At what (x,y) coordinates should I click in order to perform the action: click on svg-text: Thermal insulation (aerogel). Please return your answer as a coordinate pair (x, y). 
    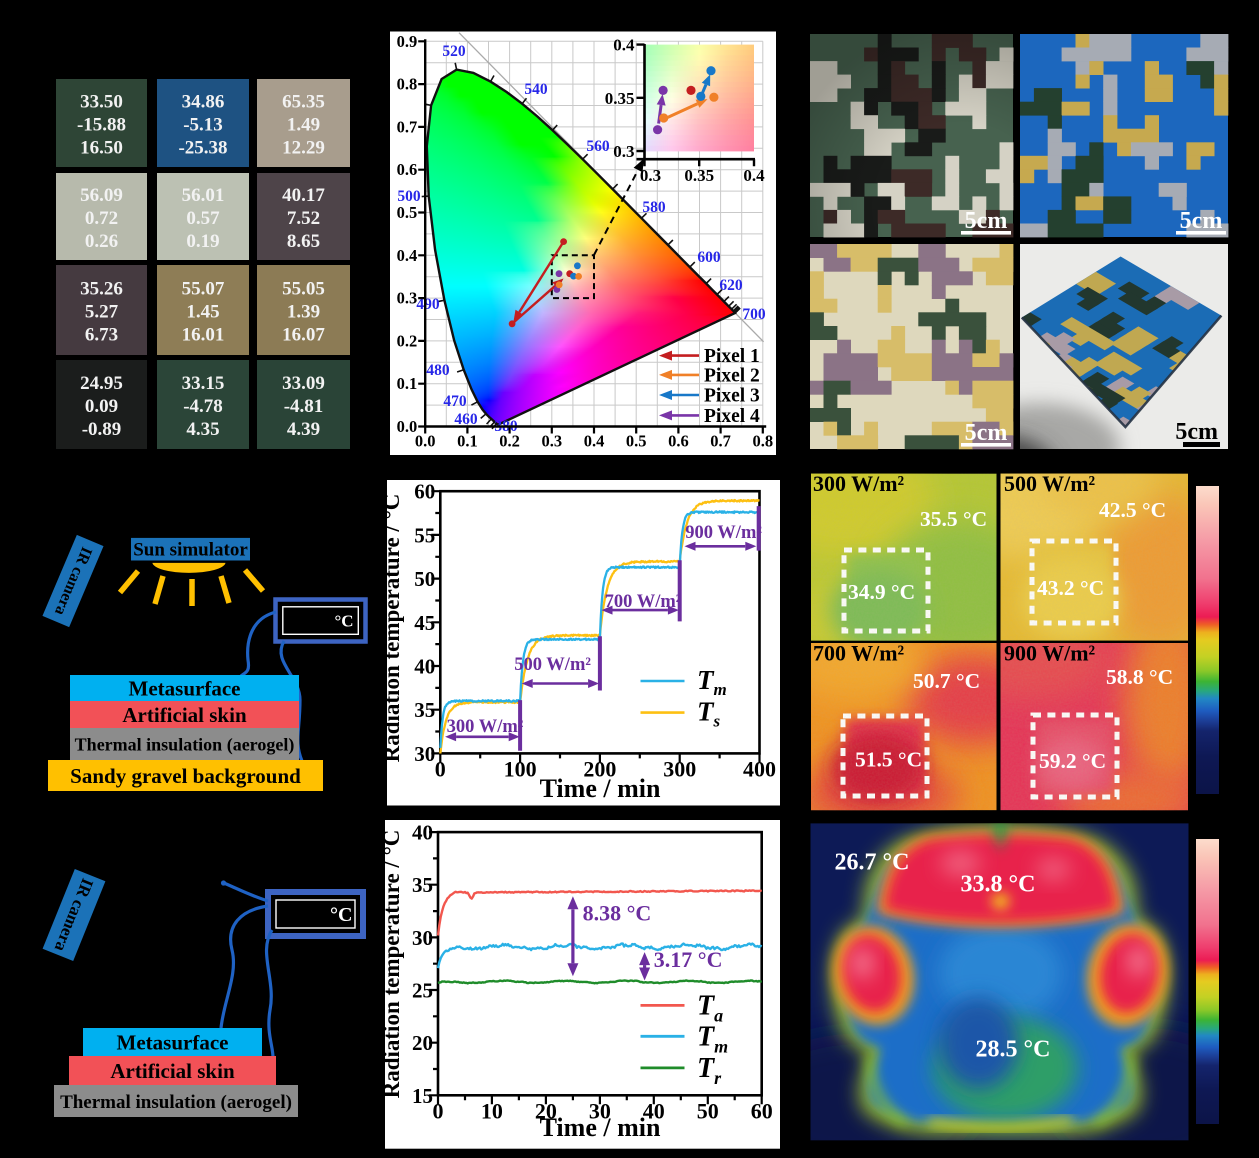
    Looking at the image, I should click on (185, 745).